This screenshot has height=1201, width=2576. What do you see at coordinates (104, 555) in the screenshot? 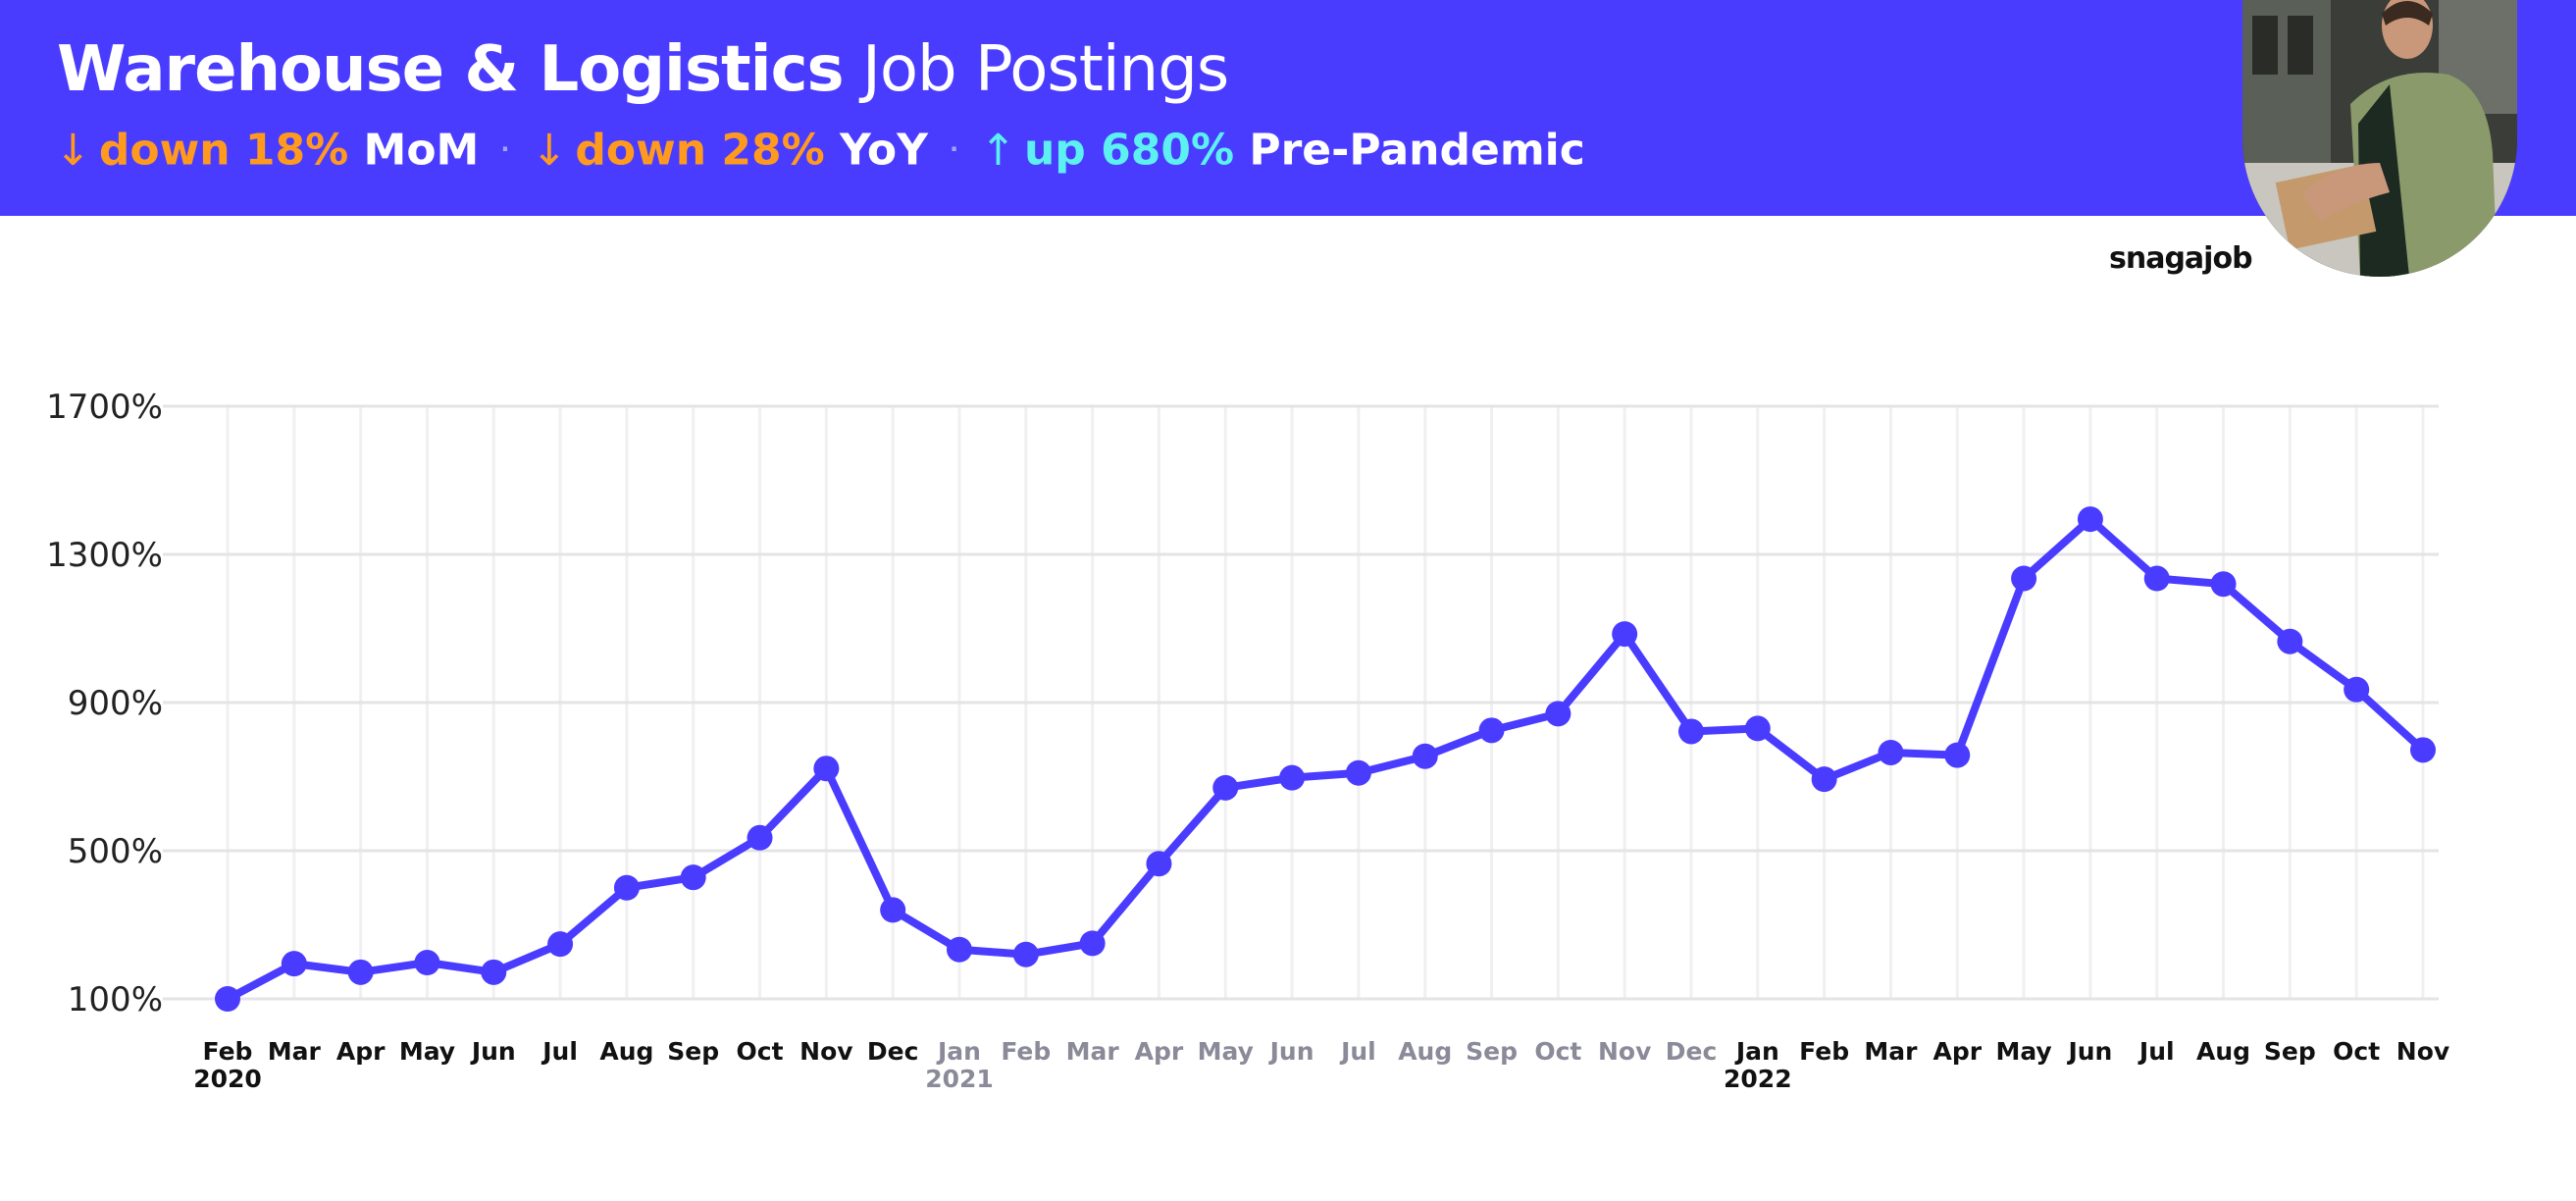
I see `y-tick-label: 1300%` at bounding box center [104, 555].